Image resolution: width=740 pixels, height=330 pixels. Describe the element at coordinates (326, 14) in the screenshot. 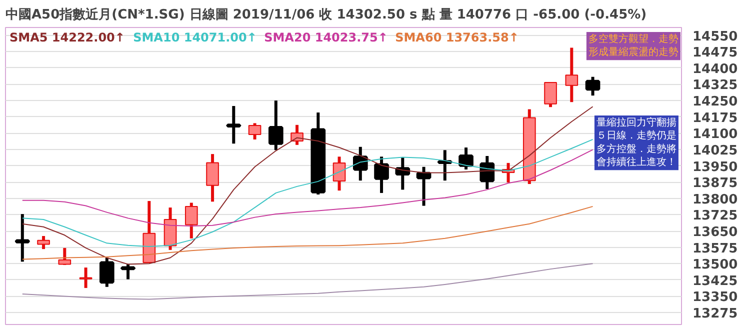

I see `chart-title: 中國A50指數近月(CN*1.SG) 日線圖 2019/11/06 收 14302.50 s 點 量 140776 口 -65.00 (-0.45%)` at that location.